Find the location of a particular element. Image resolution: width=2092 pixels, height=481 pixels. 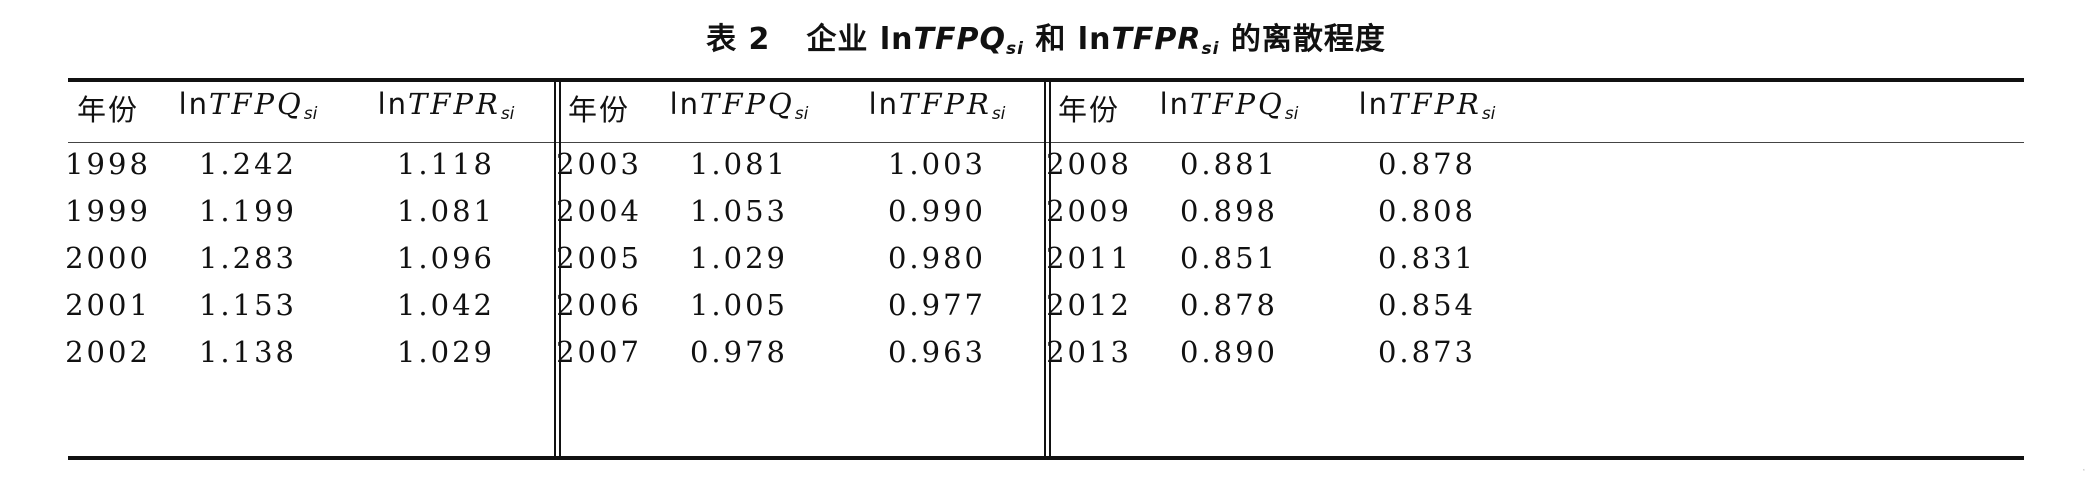

title-prefix: 企业 ln is located at coordinates (860, 39).